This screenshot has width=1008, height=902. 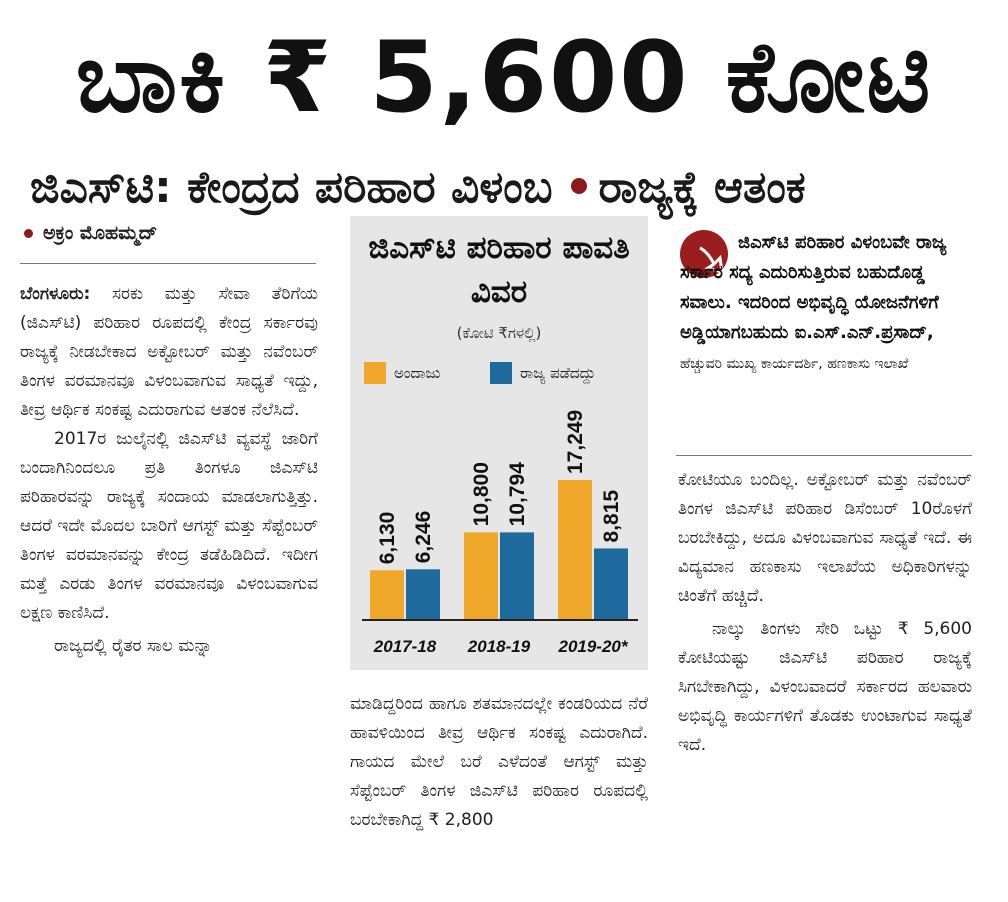 What do you see at coordinates (794, 364) in the screenshot?
I see `quote-author-role: ಹೆಚ್ಚುವರಿ ಮುಖ್ಯ ಕಾರ್ಯದರ್ಶಿ, ಹಣಕಾಸು ಇಲಾಖೆ` at bounding box center [794, 364].